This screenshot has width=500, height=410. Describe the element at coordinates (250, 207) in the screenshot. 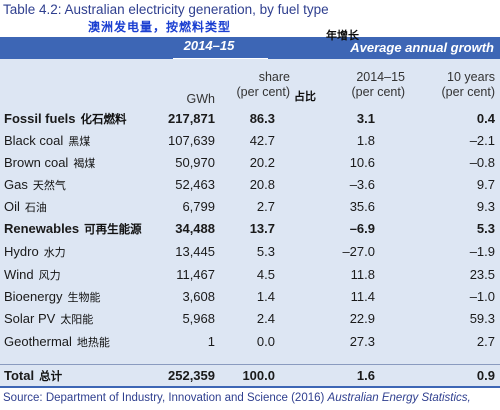

I see `table-row: Oil 石油 6,799 2.7 35.6 9.3` at that location.